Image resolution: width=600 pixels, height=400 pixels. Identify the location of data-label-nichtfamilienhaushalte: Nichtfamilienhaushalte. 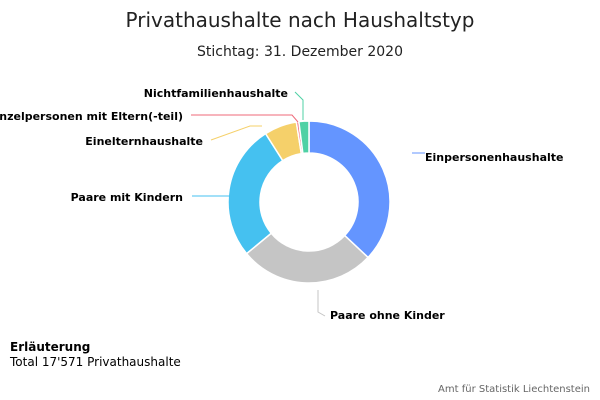
(216, 93).